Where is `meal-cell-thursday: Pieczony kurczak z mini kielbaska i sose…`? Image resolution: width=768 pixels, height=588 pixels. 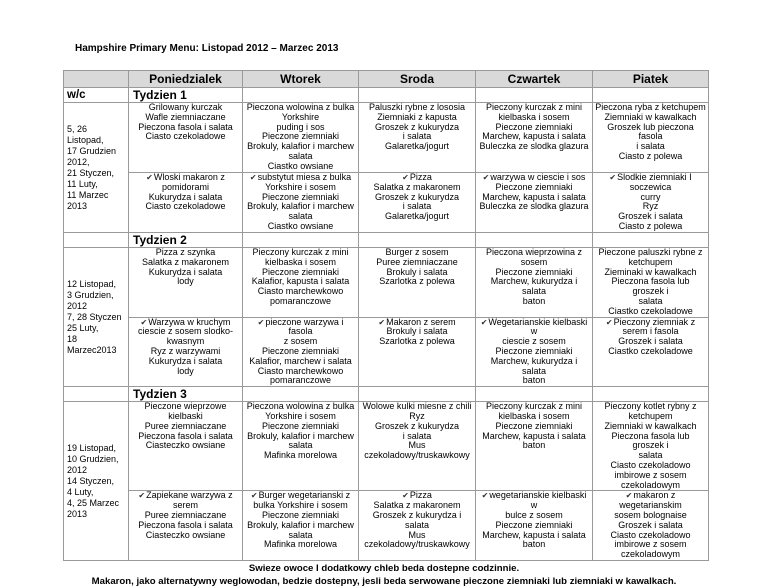
meal-cell-thursday: Pieczony kurczak z mini kielbaska i sose… is located at coordinates (534, 446).